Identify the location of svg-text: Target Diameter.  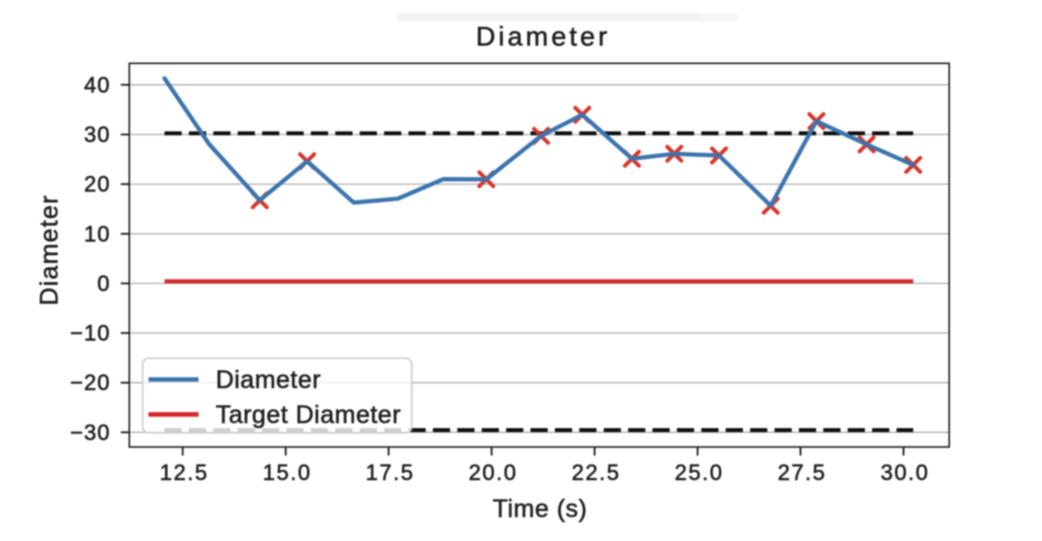
(308, 415).